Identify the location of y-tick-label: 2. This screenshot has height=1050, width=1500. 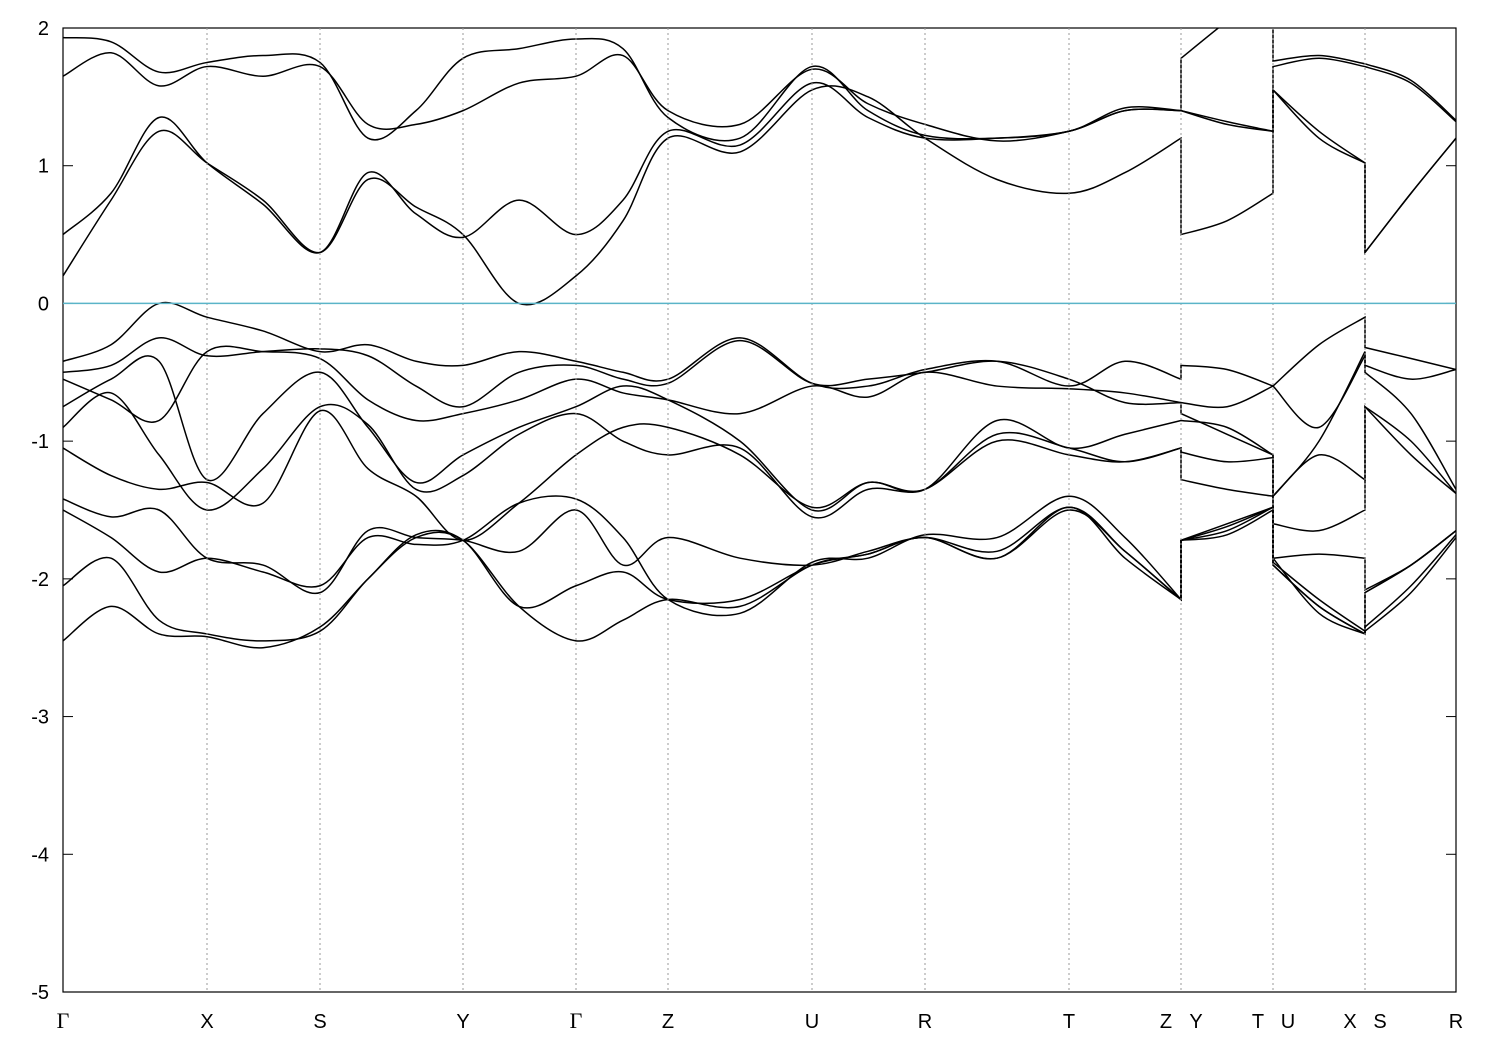
(43, 29).